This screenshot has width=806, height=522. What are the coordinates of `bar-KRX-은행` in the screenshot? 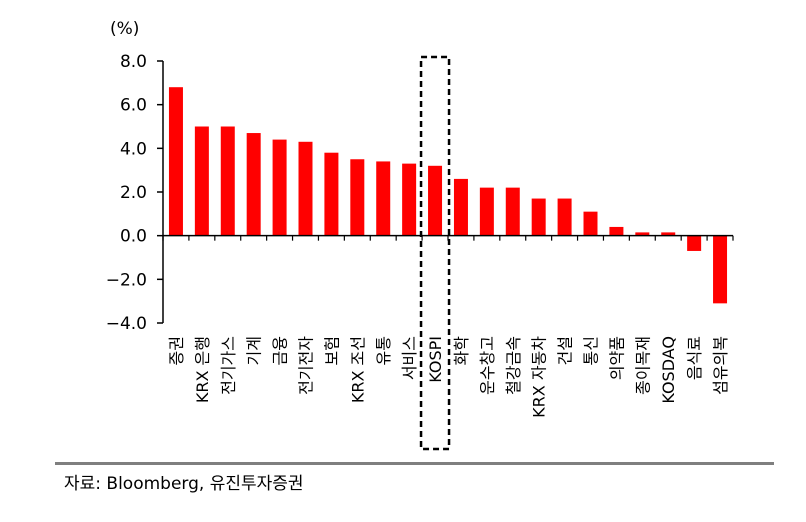 It's located at (201, 181).